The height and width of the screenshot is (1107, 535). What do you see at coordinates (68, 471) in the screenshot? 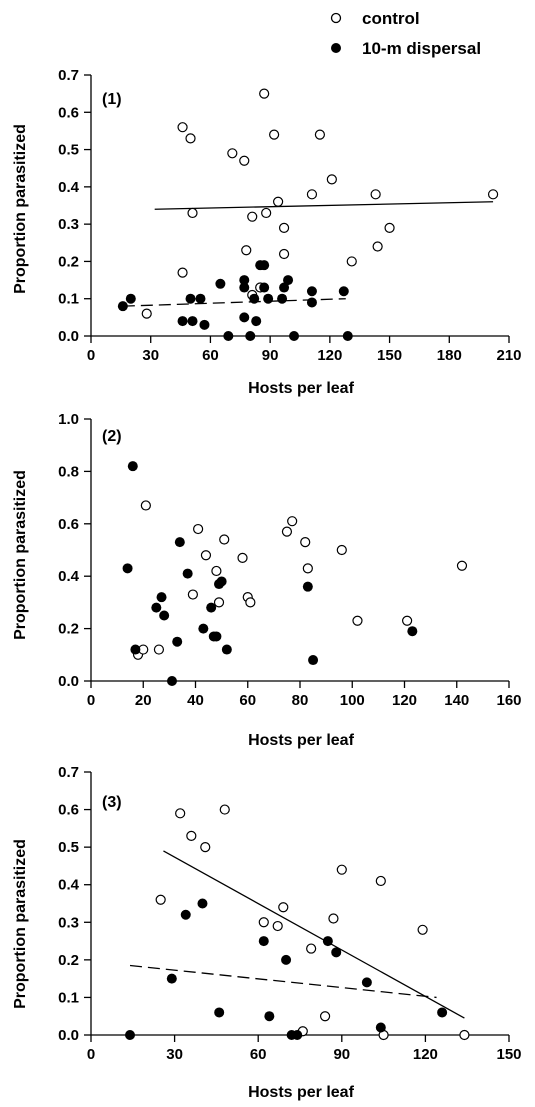
I see `panel-2-y-tick-label: 0.8` at bounding box center [68, 471].